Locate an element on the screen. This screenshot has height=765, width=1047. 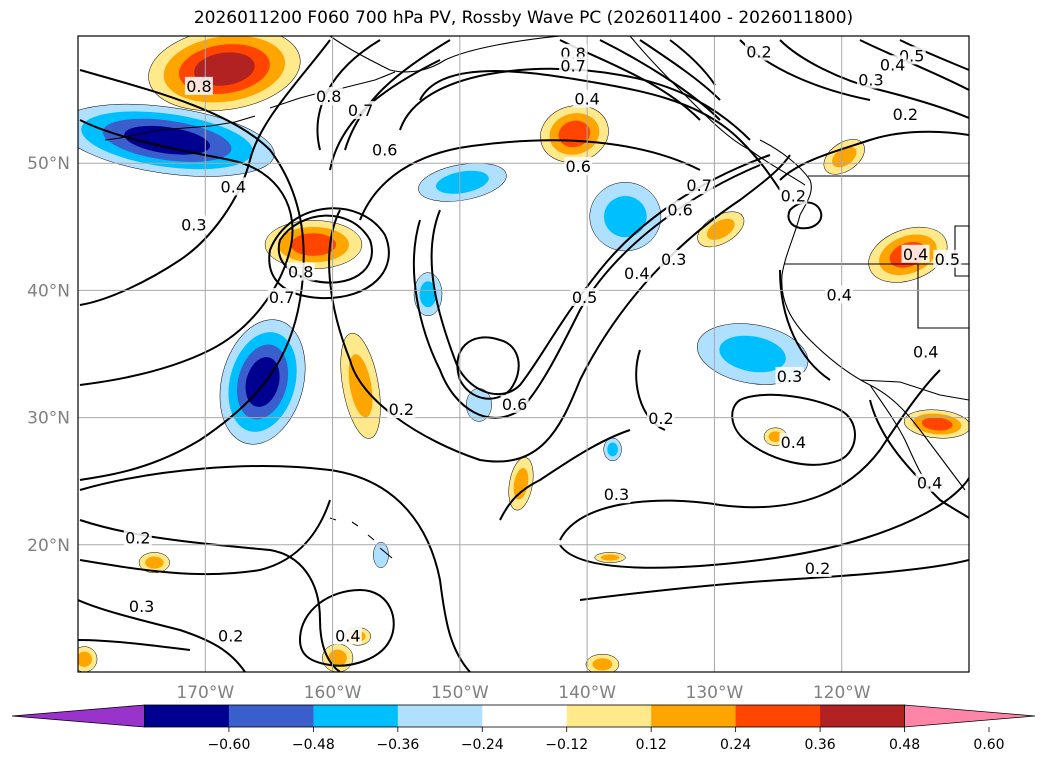
colorbar-tick-label: 0.60 is located at coordinates (988, 745).